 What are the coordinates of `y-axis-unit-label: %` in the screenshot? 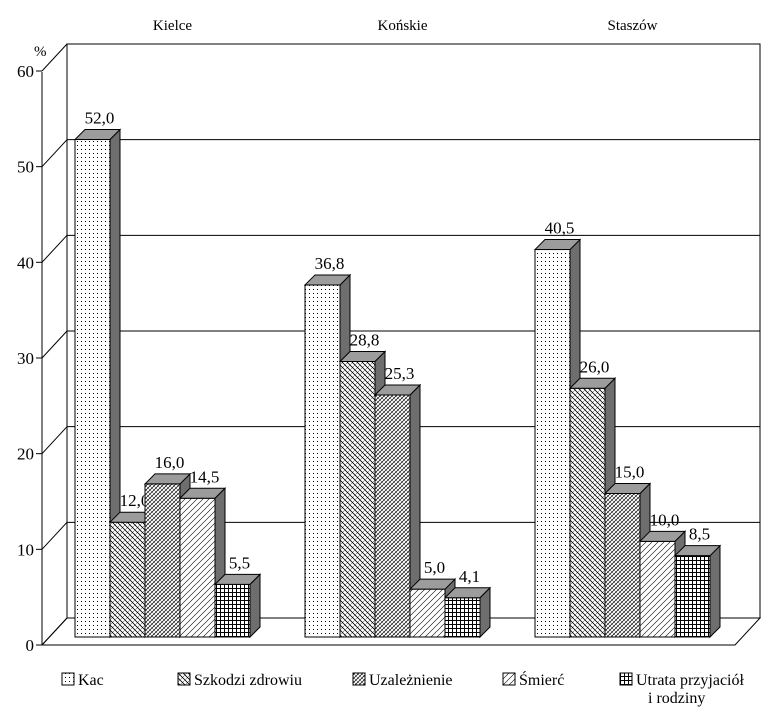 It's located at (40, 52).